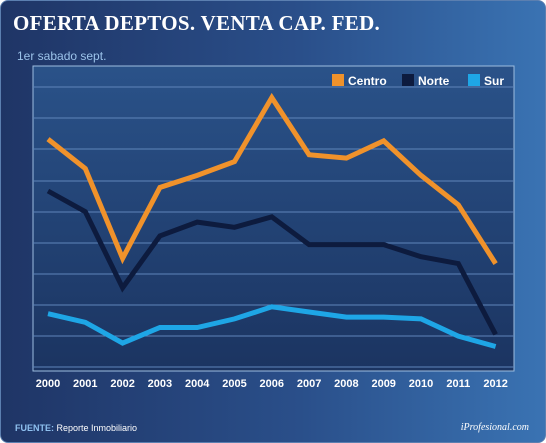  What do you see at coordinates (458, 384) in the screenshot?
I see `x-tick-label: 2011` at bounding box center [458, 384].